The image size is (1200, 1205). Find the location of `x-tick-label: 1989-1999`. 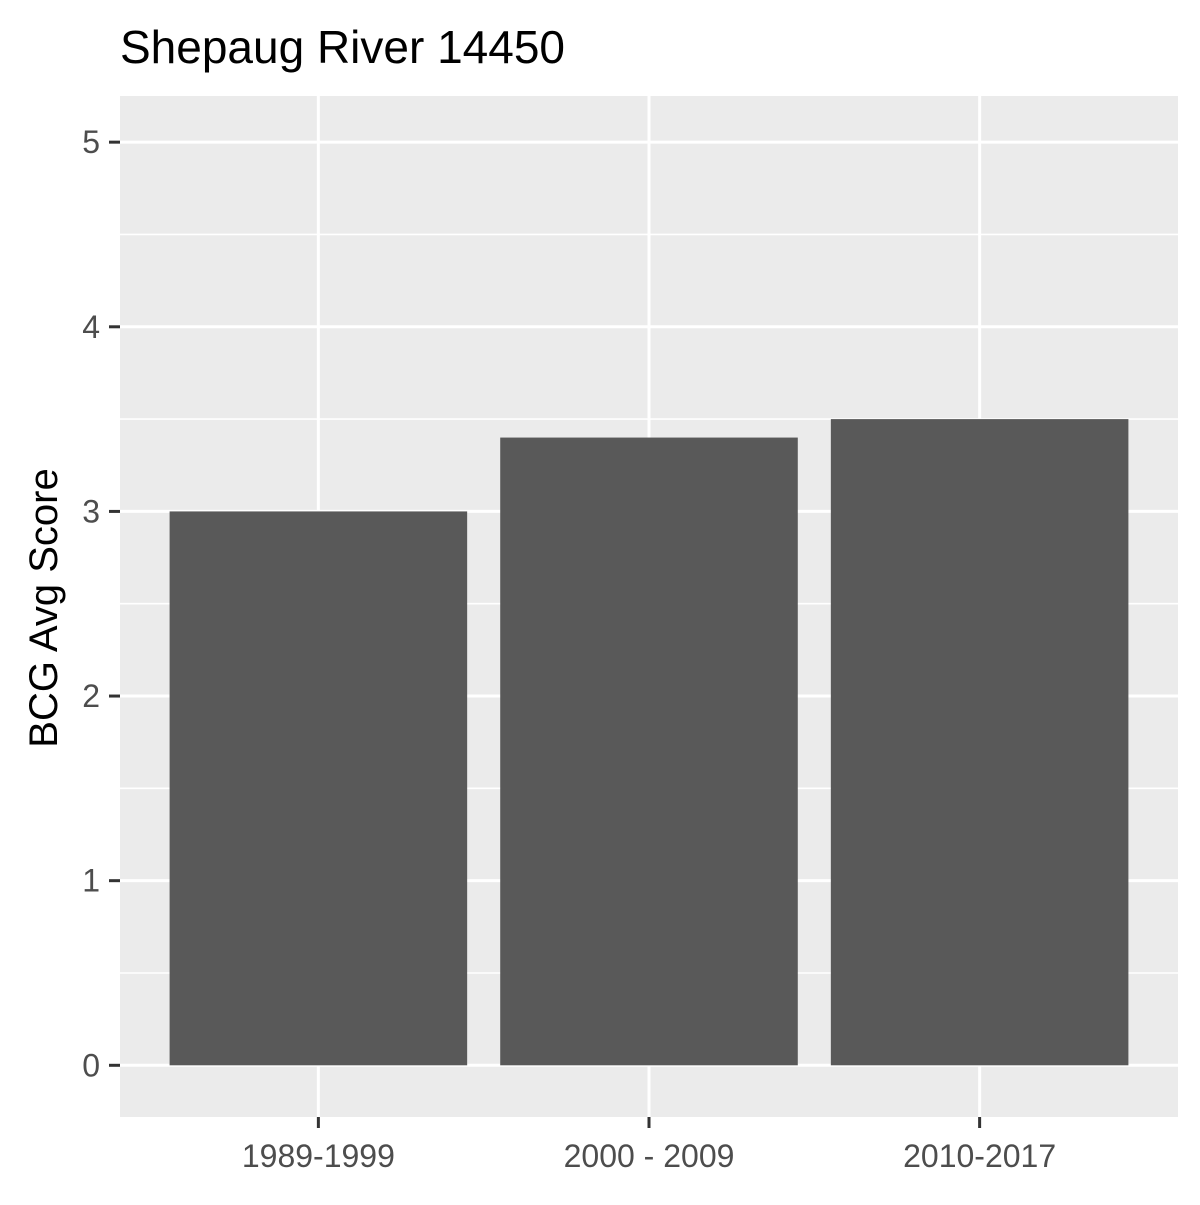

x-tick-label: 1989-1999 is located at coordinates (318, 1156).